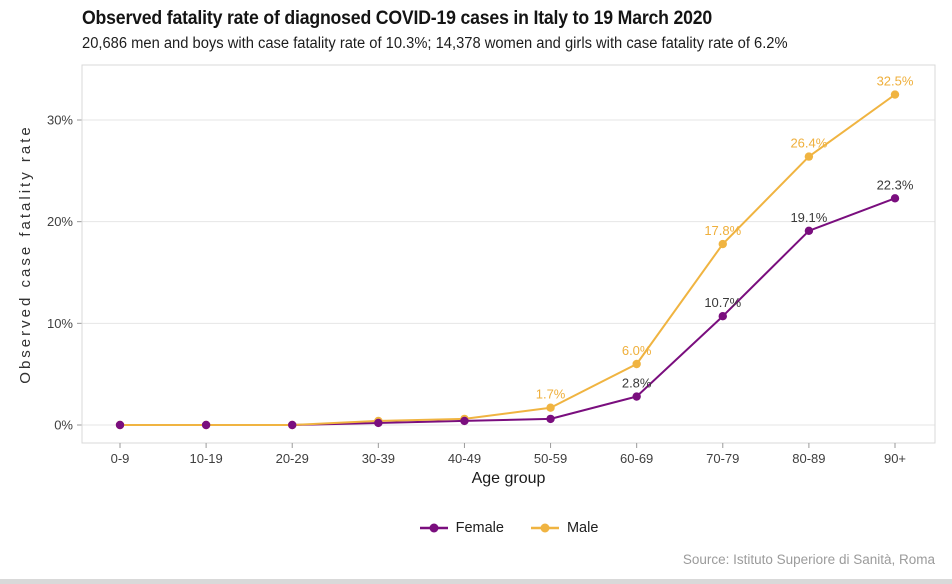 This screenshot has height=584, width=952. I want to click on legend: Female Male, so click(508, 528).